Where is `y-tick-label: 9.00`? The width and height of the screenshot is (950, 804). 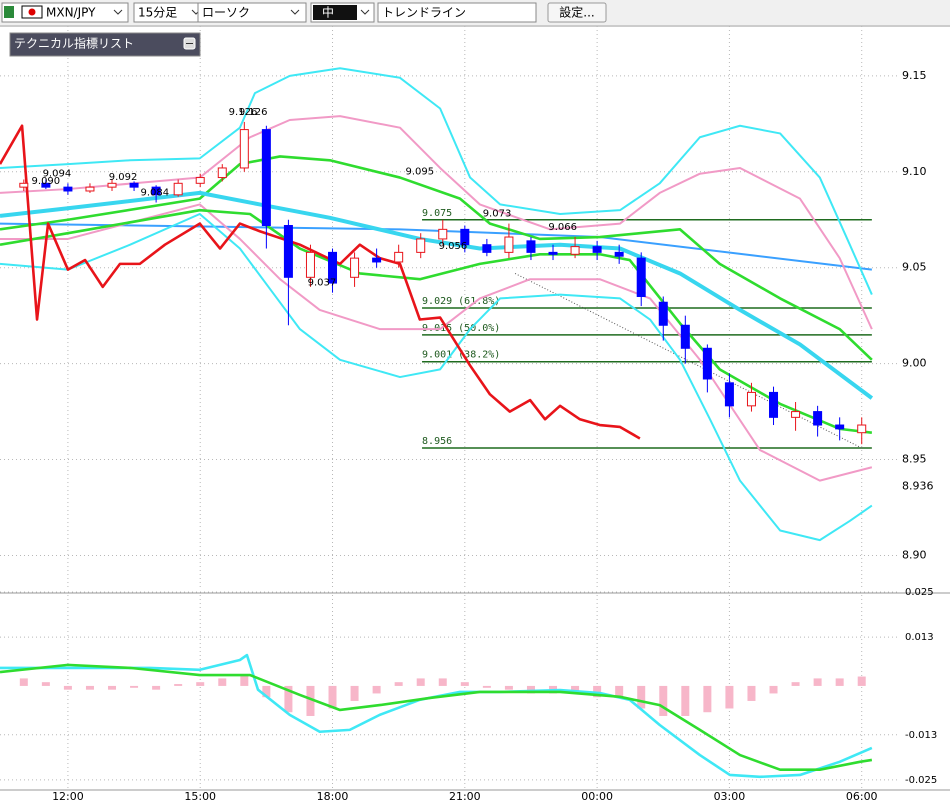
y-tick-label: 9.00 is located at coordinates (914, 363).